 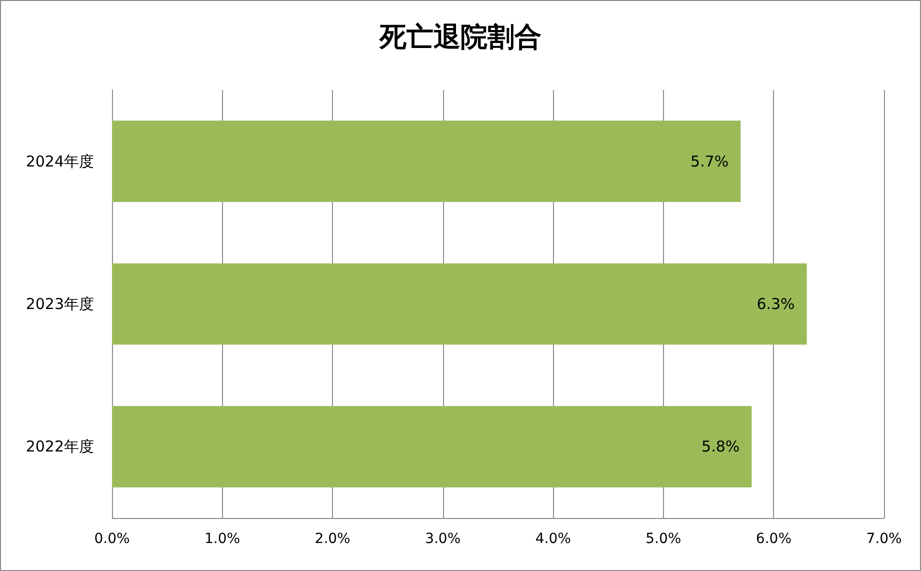 What do you see at coordinates (332, 539) in the screenshot?
I see `x-tick-label: 2.0%` at bounding box center [332, 539].